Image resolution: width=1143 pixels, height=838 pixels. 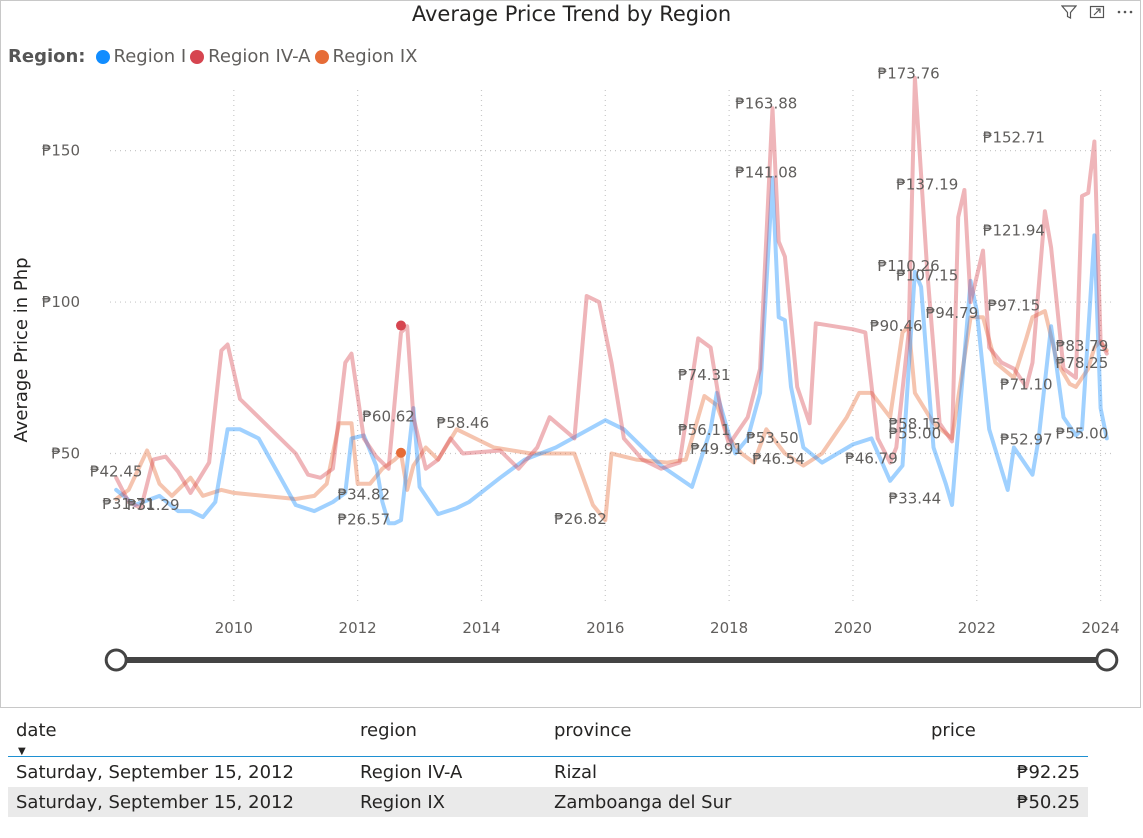 I want to click on y-tick-label: ₱150, so click(x=61, y=151).